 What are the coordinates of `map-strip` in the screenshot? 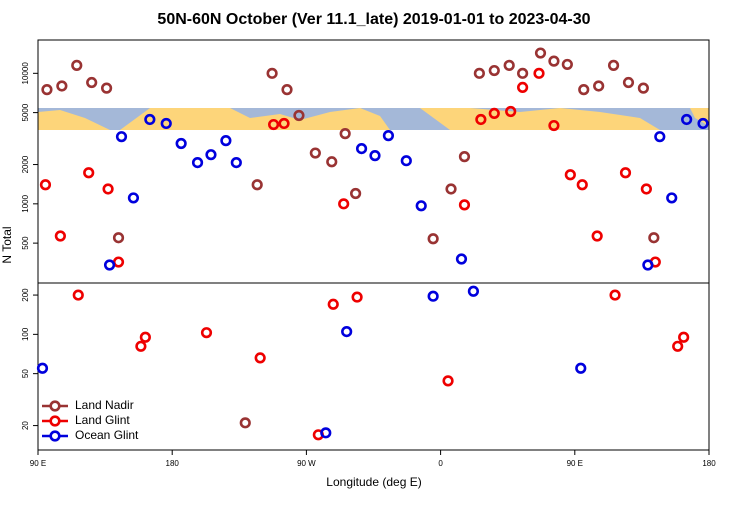 It's located at (373, 119).